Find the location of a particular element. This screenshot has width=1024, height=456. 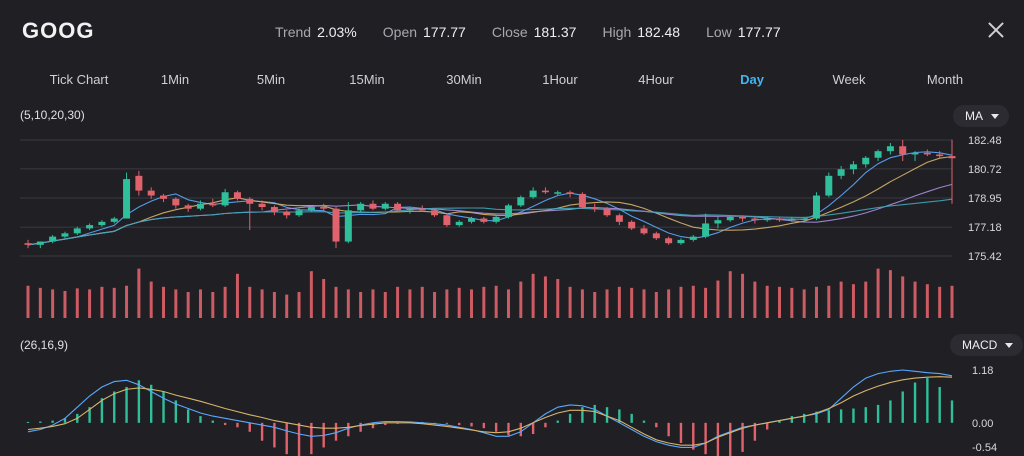

open-label: Open is located at coordinates (400, 32).